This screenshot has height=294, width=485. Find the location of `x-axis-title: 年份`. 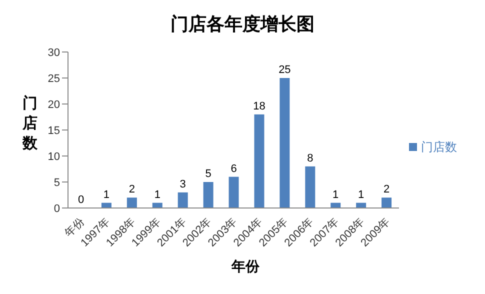

x-axis-title: 年份 is located at coordinates (245, 267).